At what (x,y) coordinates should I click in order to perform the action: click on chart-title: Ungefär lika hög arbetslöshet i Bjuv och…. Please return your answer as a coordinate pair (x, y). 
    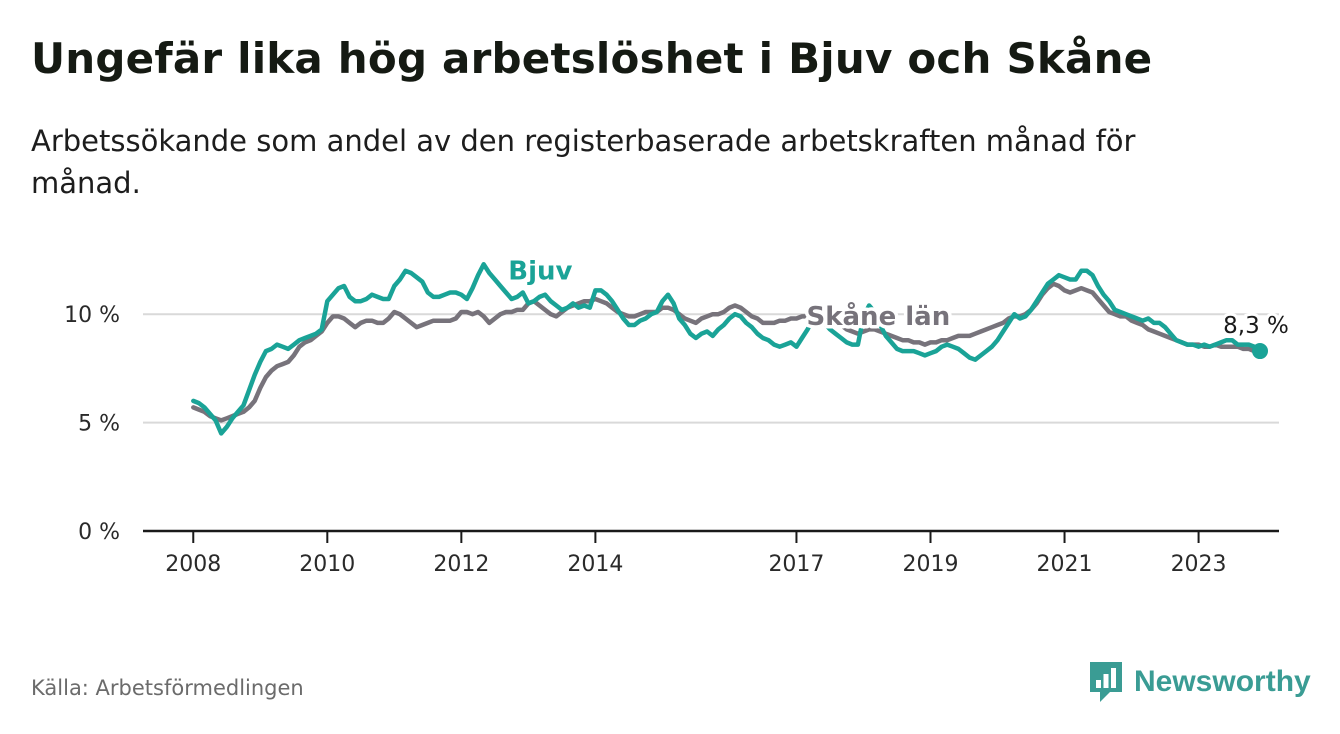
    Looking at the image, I should click on (592, 58).